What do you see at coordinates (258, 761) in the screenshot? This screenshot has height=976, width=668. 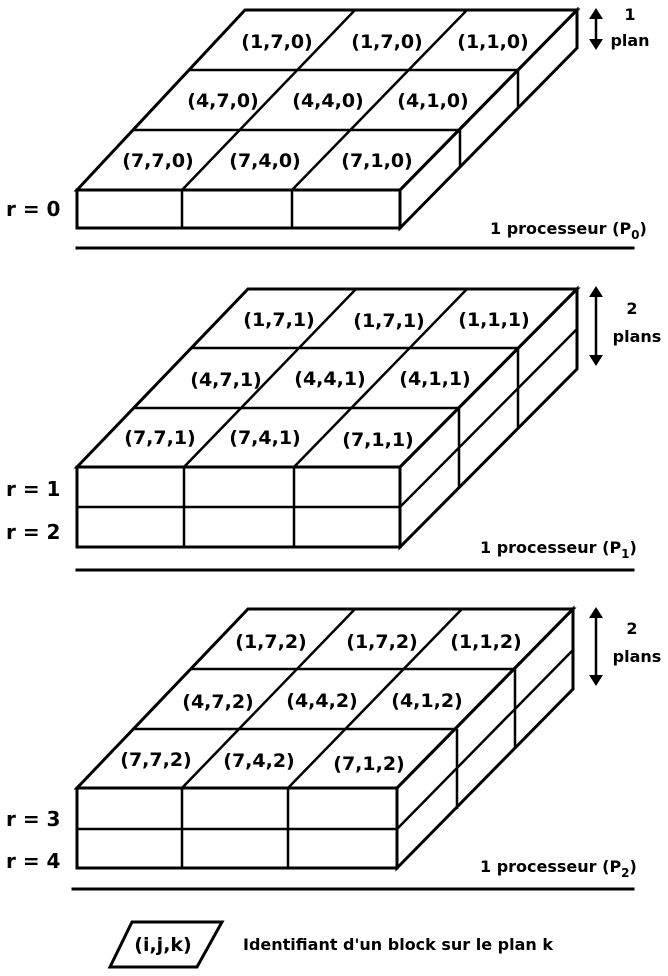 I see `cell-label: (7,4,2)` at bounding box center [258, 761].